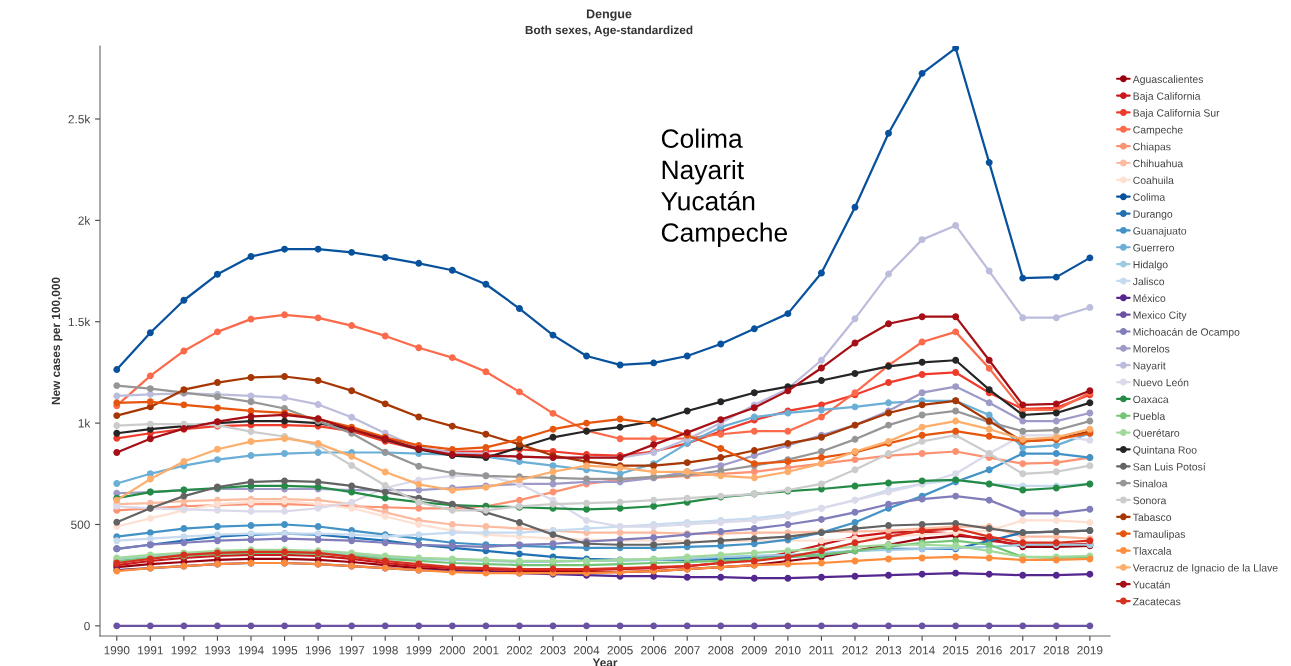 Image resolution: width=1291 pixels, height=666 pixels. Describe the element at coordinates (956, 650) in the screenshot. I see `x-tick-label: 2015` at that location.